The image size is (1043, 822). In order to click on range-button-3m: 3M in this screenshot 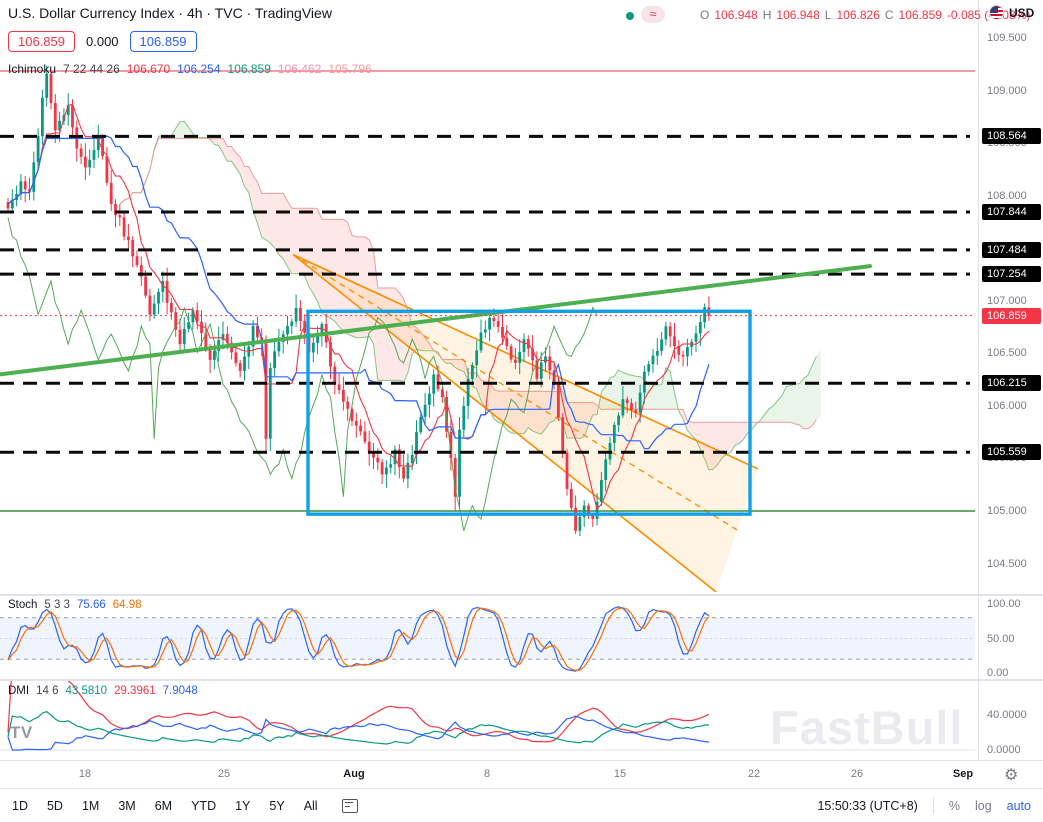, I will do `click(127, 805)`.